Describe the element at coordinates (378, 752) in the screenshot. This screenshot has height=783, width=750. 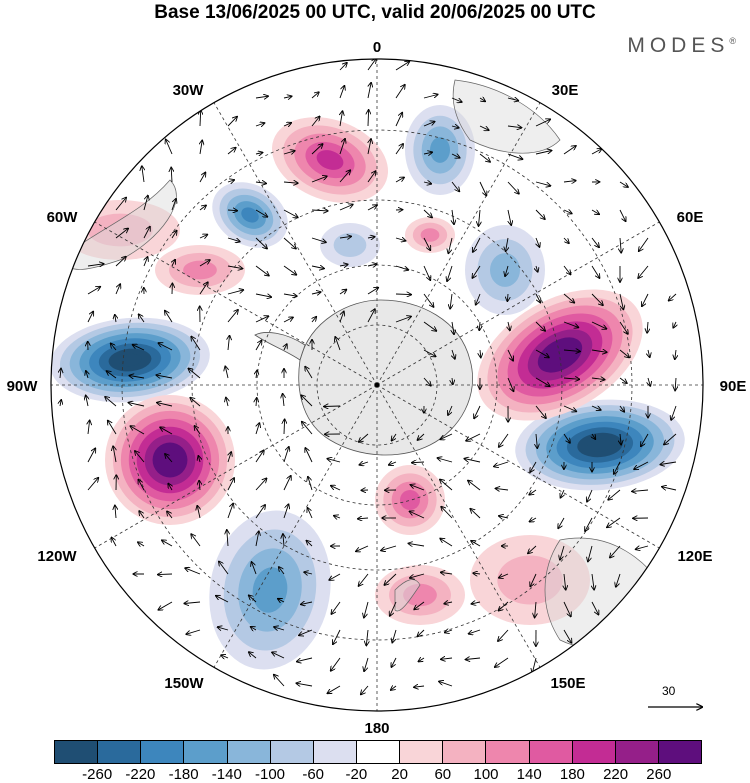
I see `colorbar` at that location.